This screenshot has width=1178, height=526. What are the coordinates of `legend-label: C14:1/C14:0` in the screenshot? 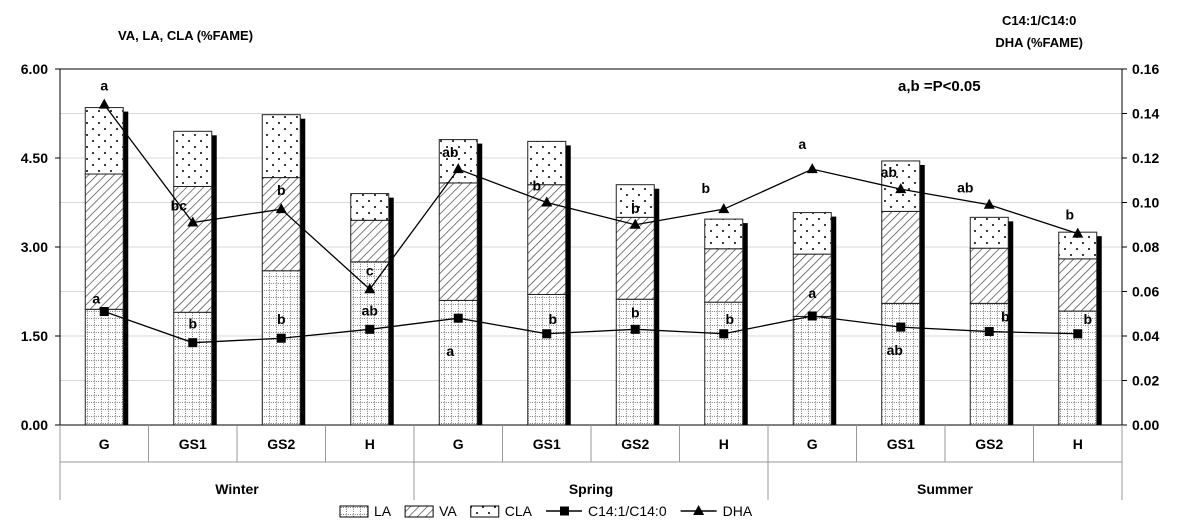 It's located at (627, 511).